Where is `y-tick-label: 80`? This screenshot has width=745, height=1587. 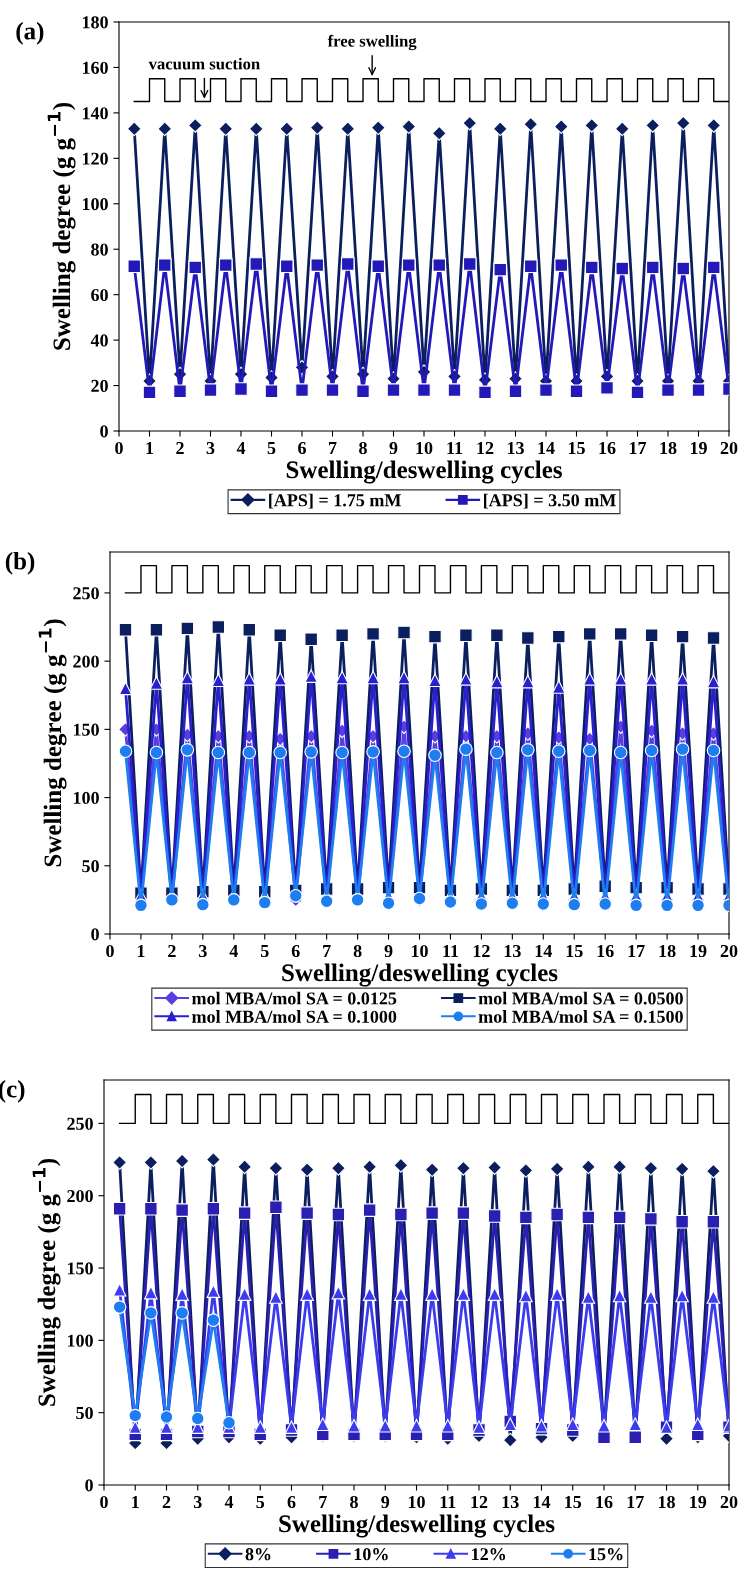
y-tick-label: 80 is located at coordinates (99, 249).